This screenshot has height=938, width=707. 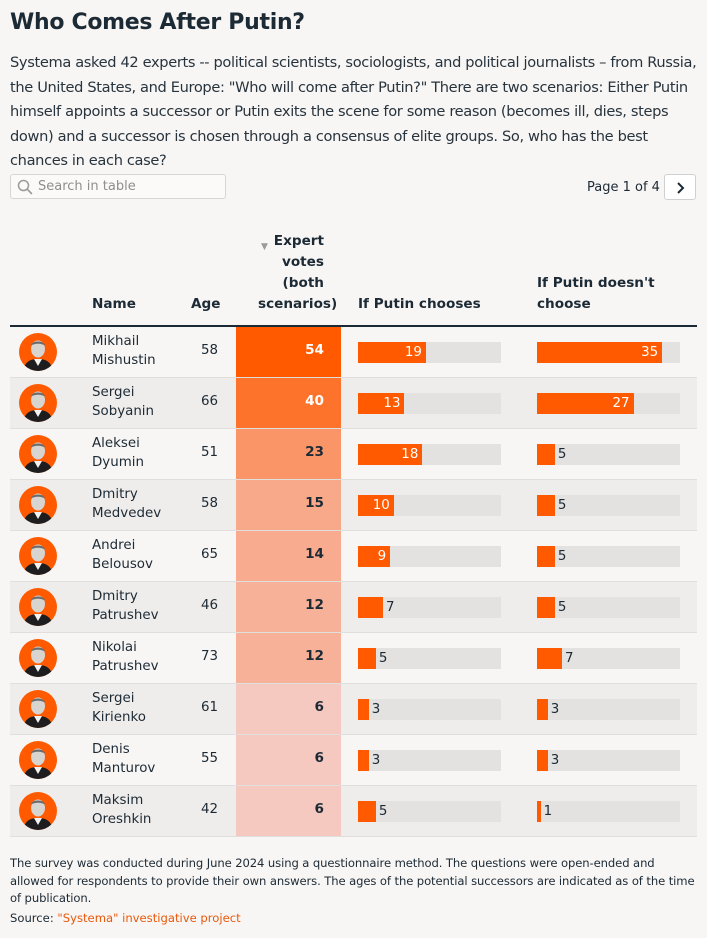 I want to click on age-value: 61, so click(x=209, y=707).